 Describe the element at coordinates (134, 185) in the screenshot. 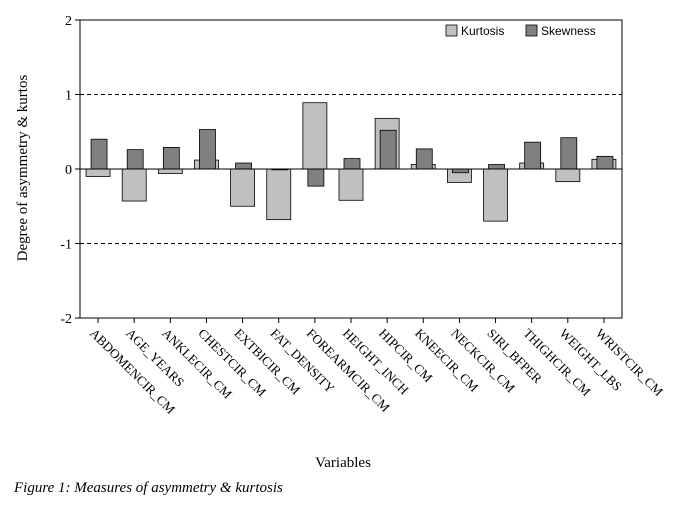

I see `bar-kurtosis-age_years` at that location.